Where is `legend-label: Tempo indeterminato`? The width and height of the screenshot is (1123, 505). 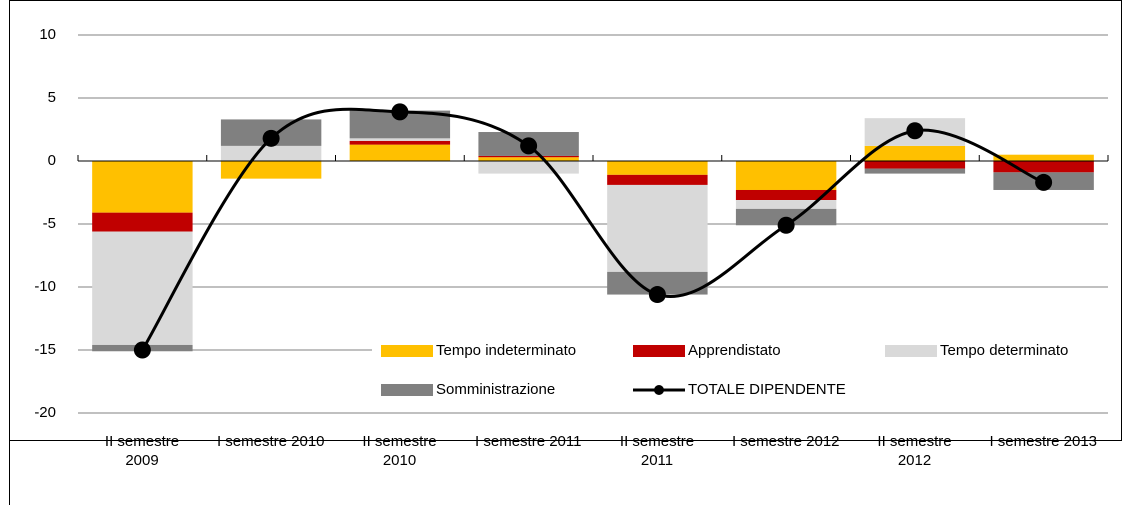 legend-label: Tempo indeterminato is located at coordinates (506, 350).